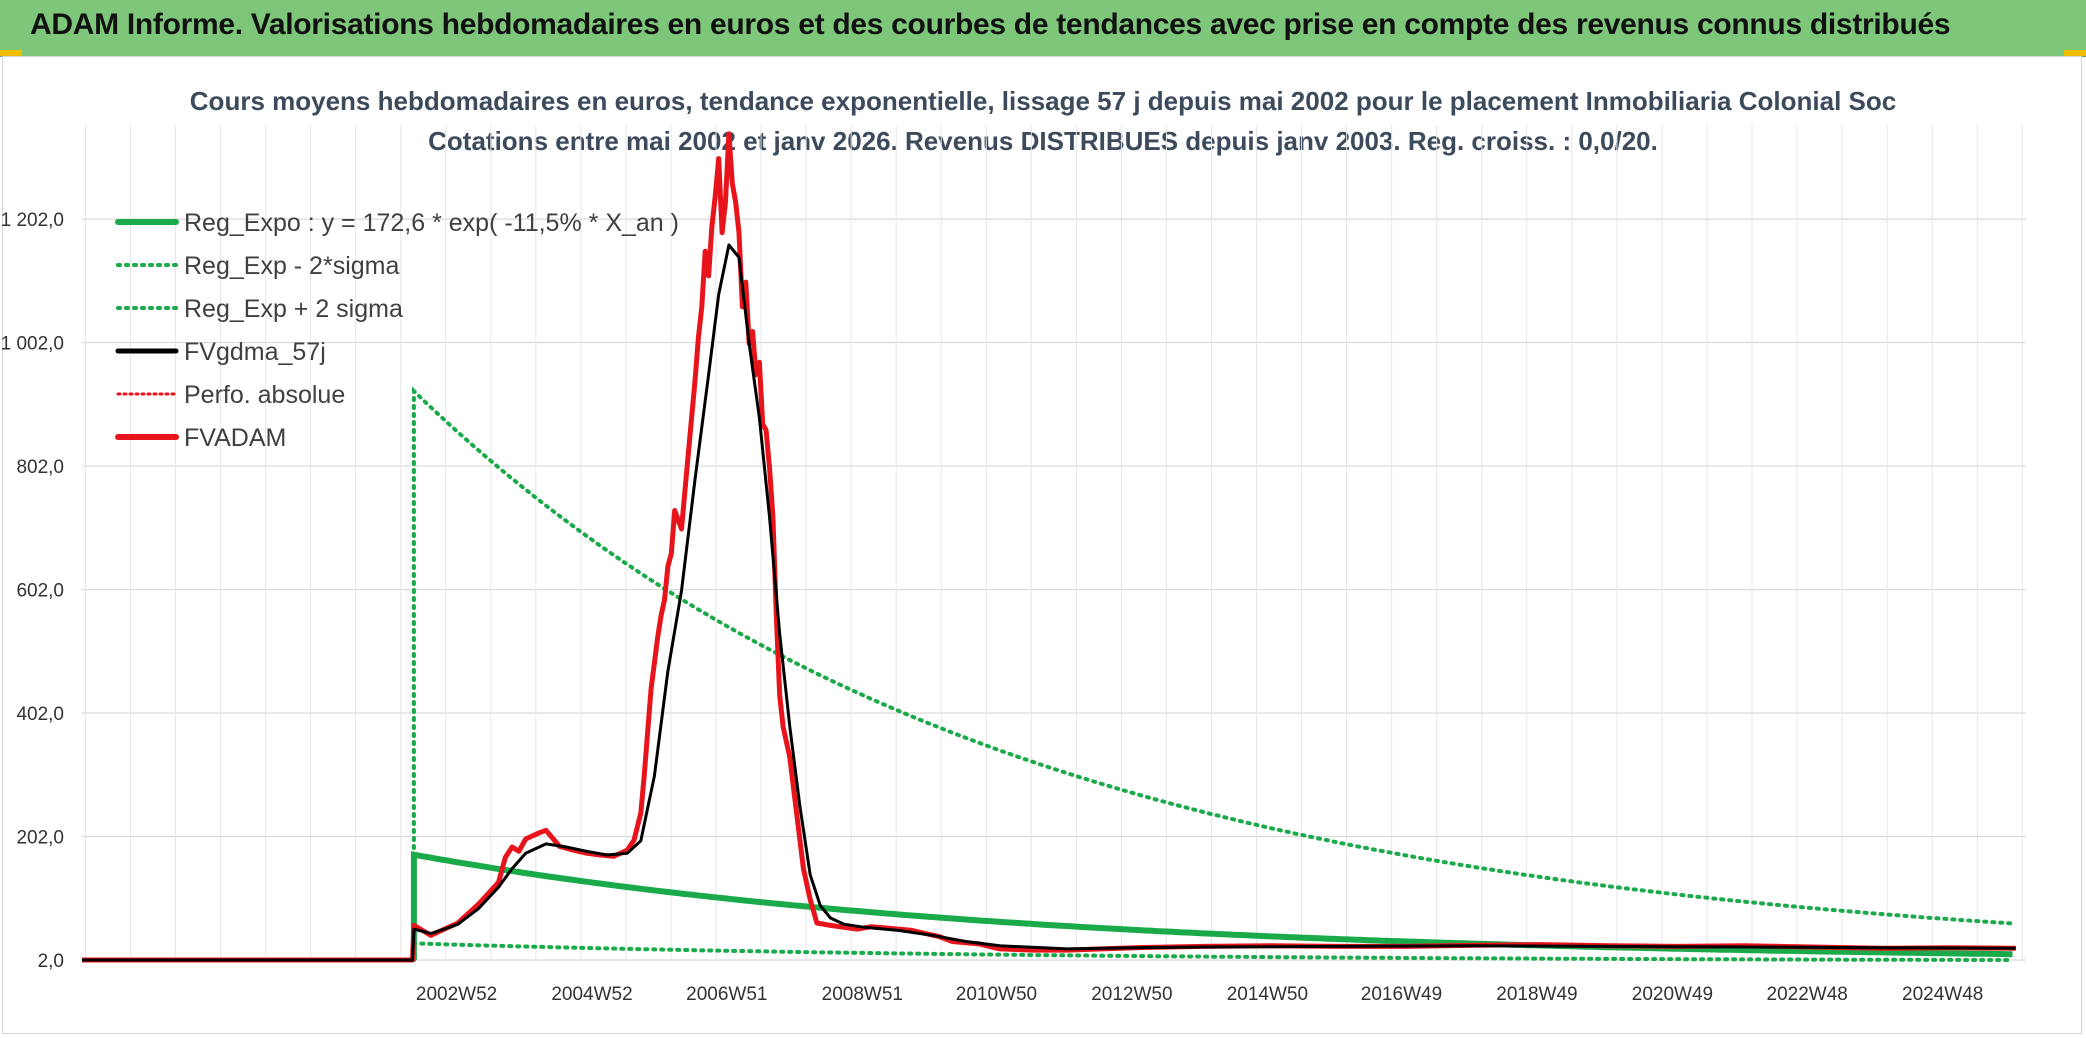  Describe the element at coordinates (1211, 905) in the screenshot. I see `reg-expo-line` at that location.